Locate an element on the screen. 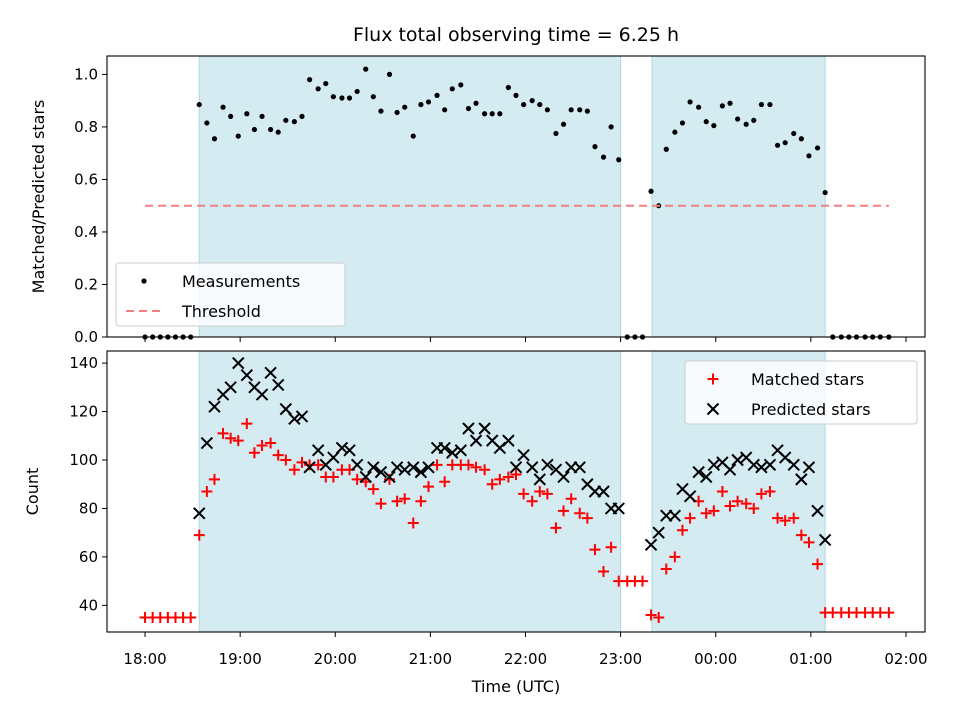  x-tick-label: 18:00 is located at coordinates (144, 659).